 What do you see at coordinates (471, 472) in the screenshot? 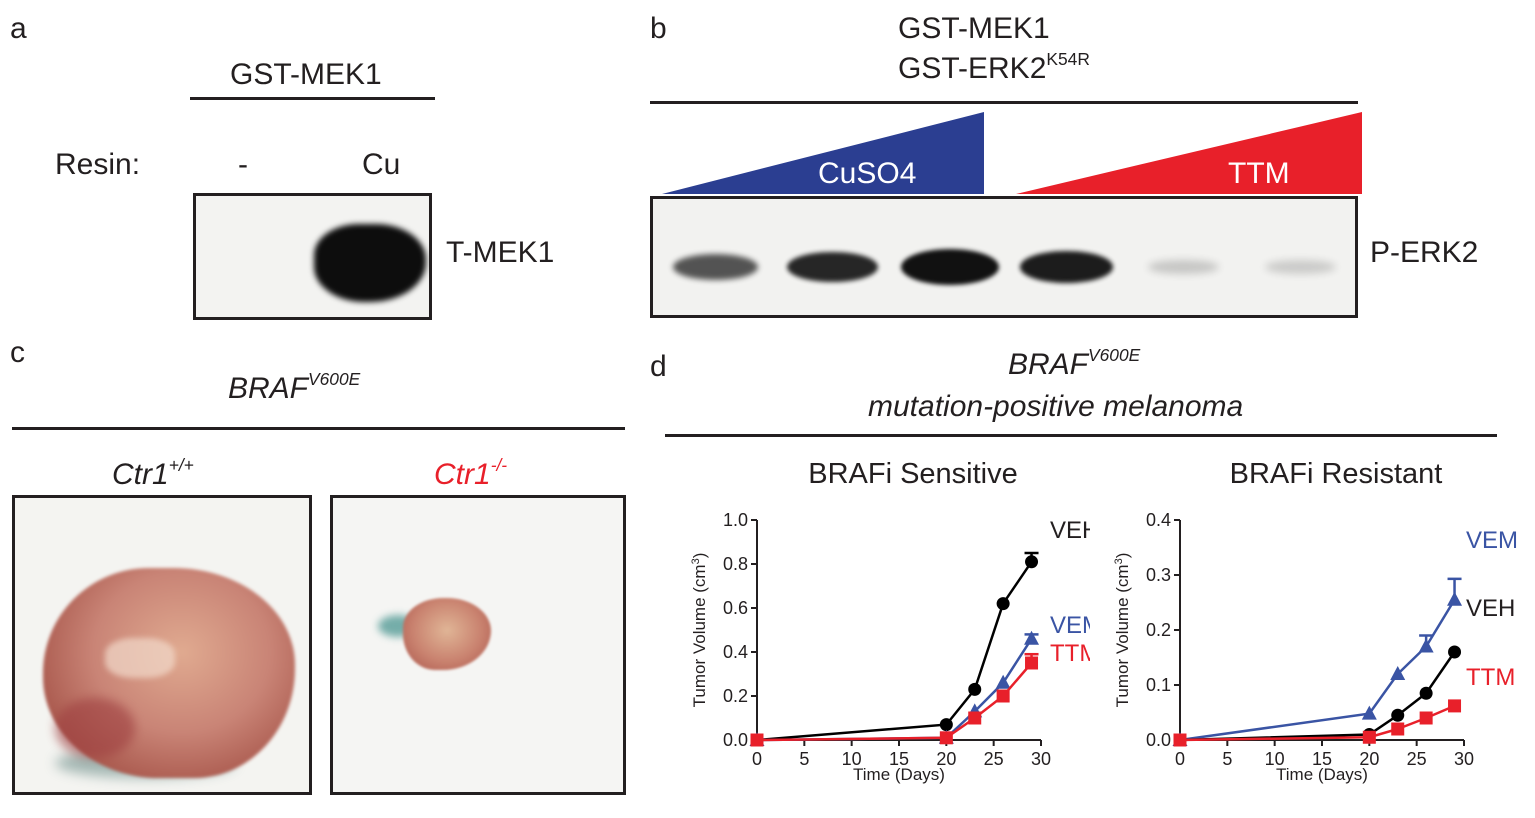
I see `panel-c-right-label: Ctr1-/-` at bounding box center [471, 472].